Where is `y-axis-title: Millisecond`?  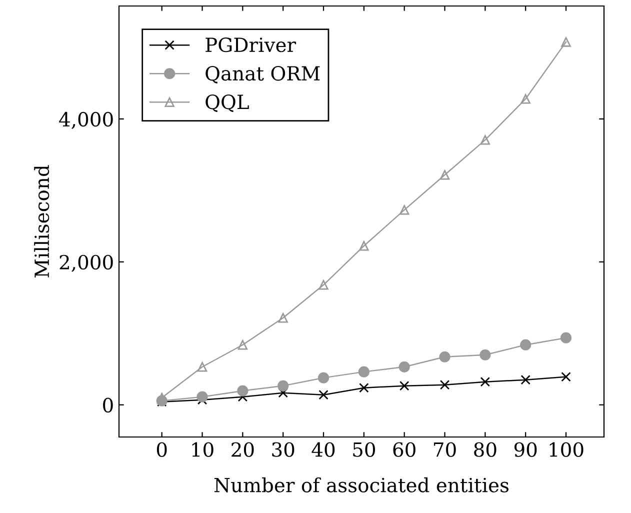
y-axis-title: Millisecond is located at coordinates (42, 221).